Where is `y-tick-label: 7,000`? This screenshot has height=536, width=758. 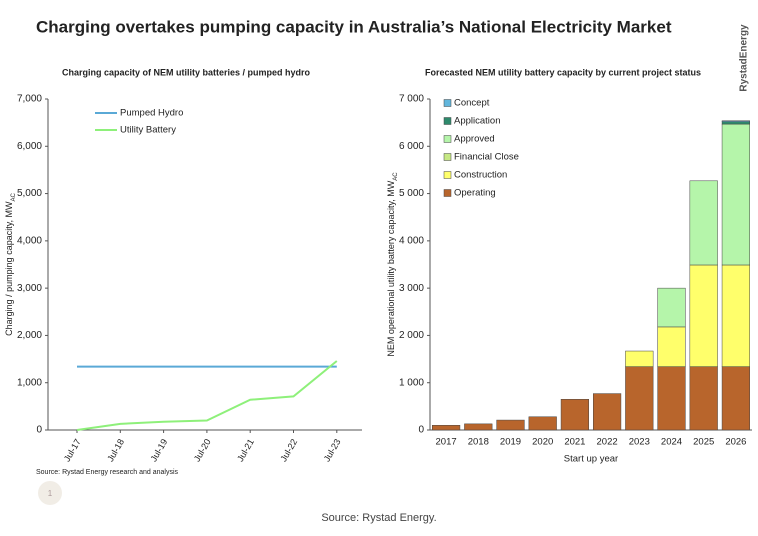
y-tick-label: 7,000 is located at coordinates (29, 99).